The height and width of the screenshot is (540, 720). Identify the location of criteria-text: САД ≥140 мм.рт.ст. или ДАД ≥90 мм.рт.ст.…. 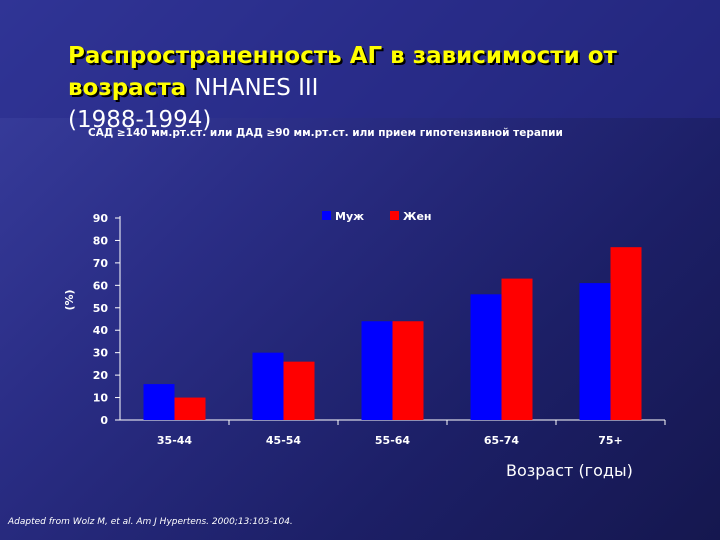
(325, 133).